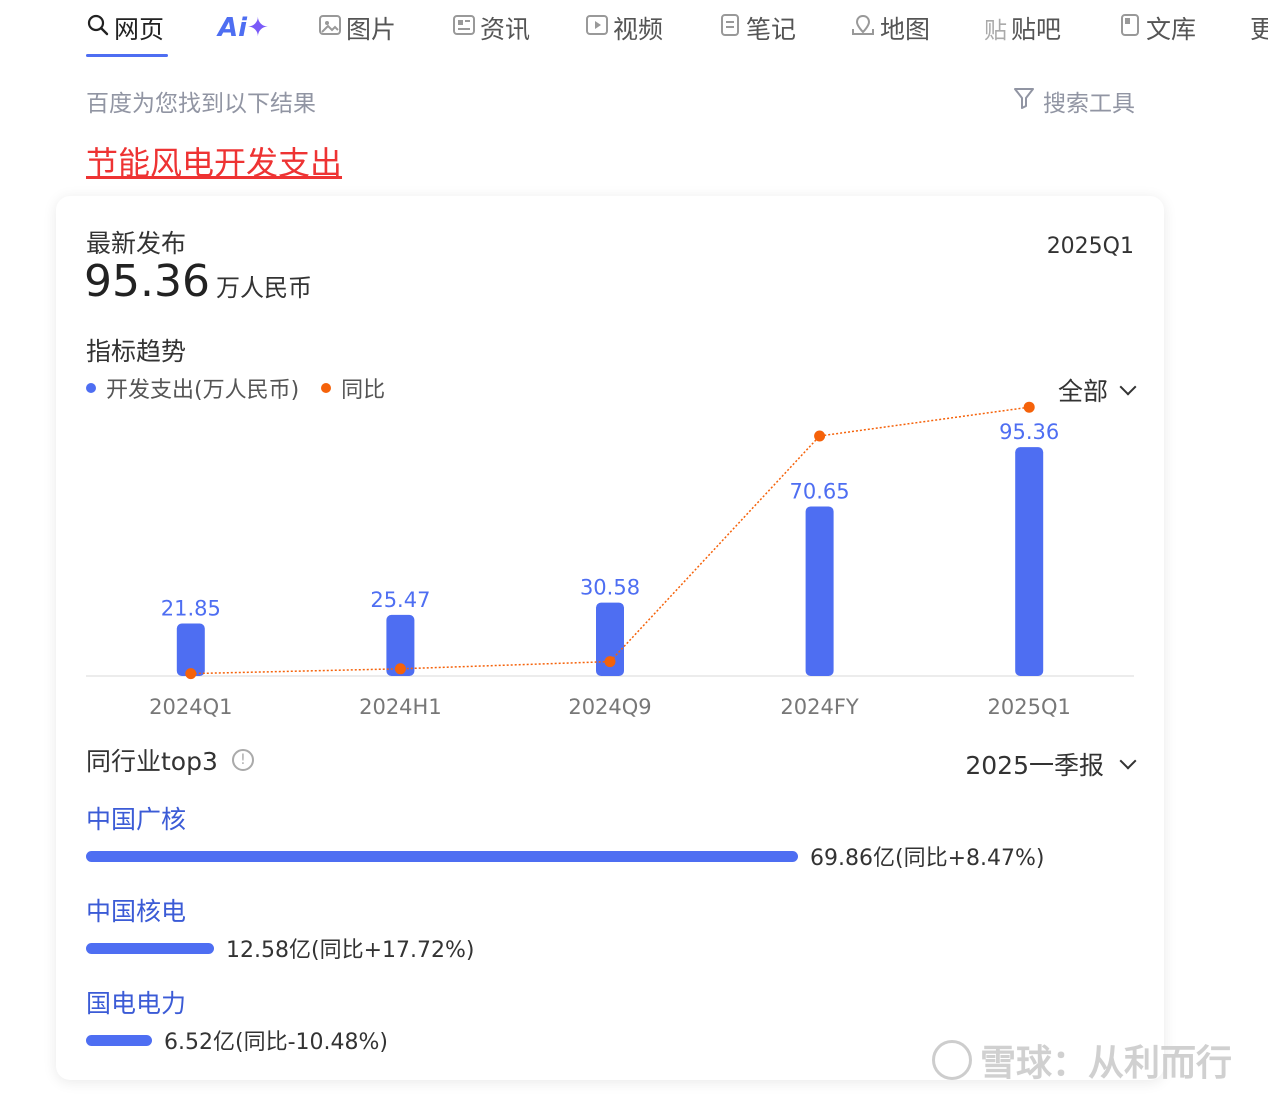 The width and height of the screenshot is (1268, 1098). What do you see at coordinates (609, 707) in the screenshot?
I see `x-tick-2024Q9: 2024Q9` at bounding box center [609, 707].